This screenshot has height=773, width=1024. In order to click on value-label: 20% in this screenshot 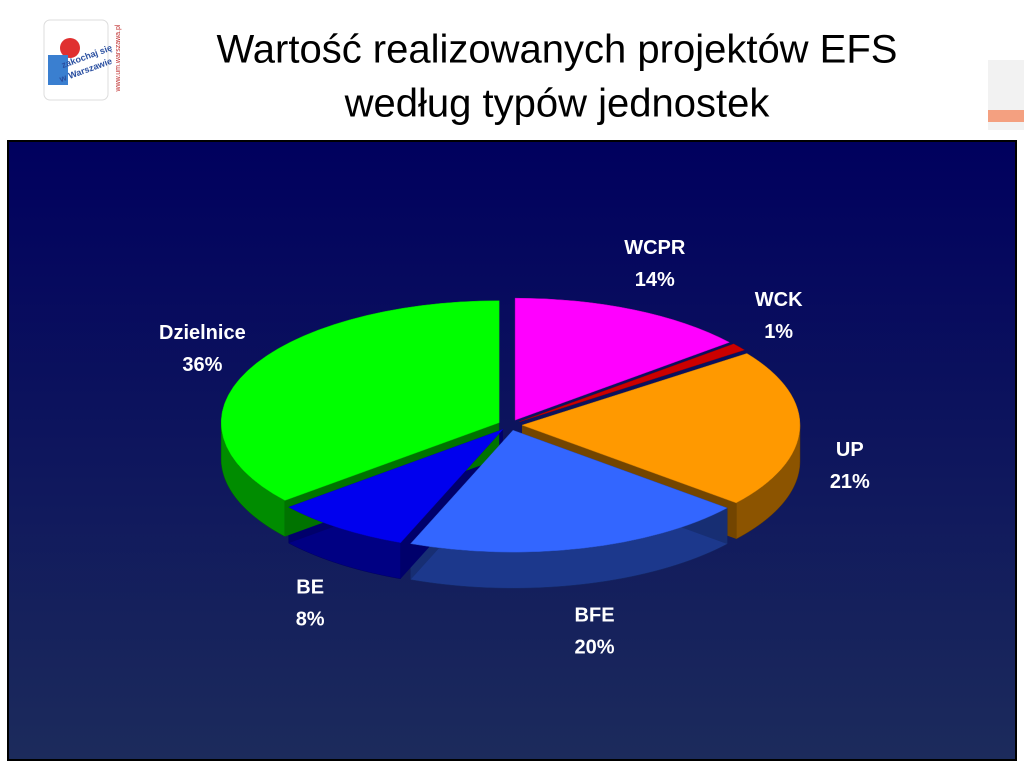, I will do `click(595, 648)`.